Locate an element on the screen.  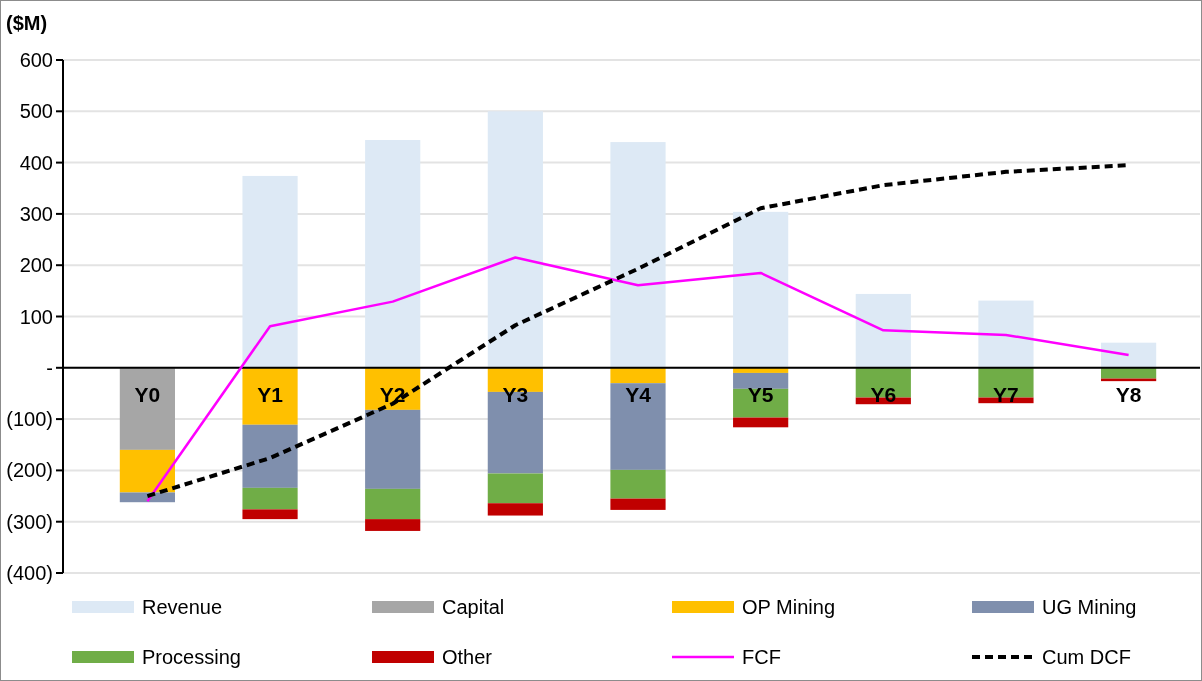
y-tick-label: 100 is located at coordinates (36, 316).